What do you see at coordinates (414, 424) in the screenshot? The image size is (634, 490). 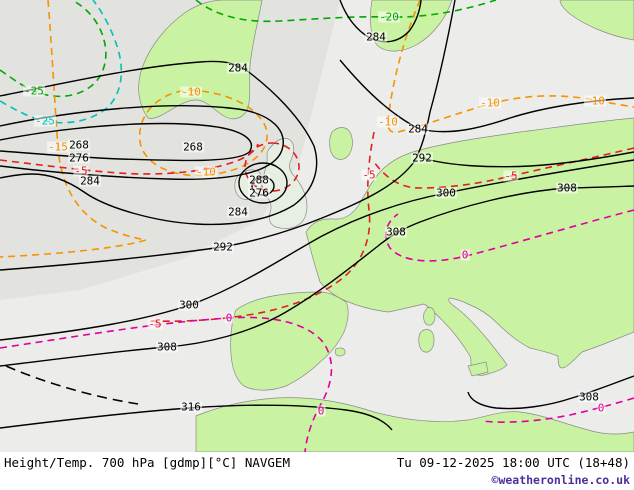 I see `coast-north-africa` at bounding box center [414, 424].